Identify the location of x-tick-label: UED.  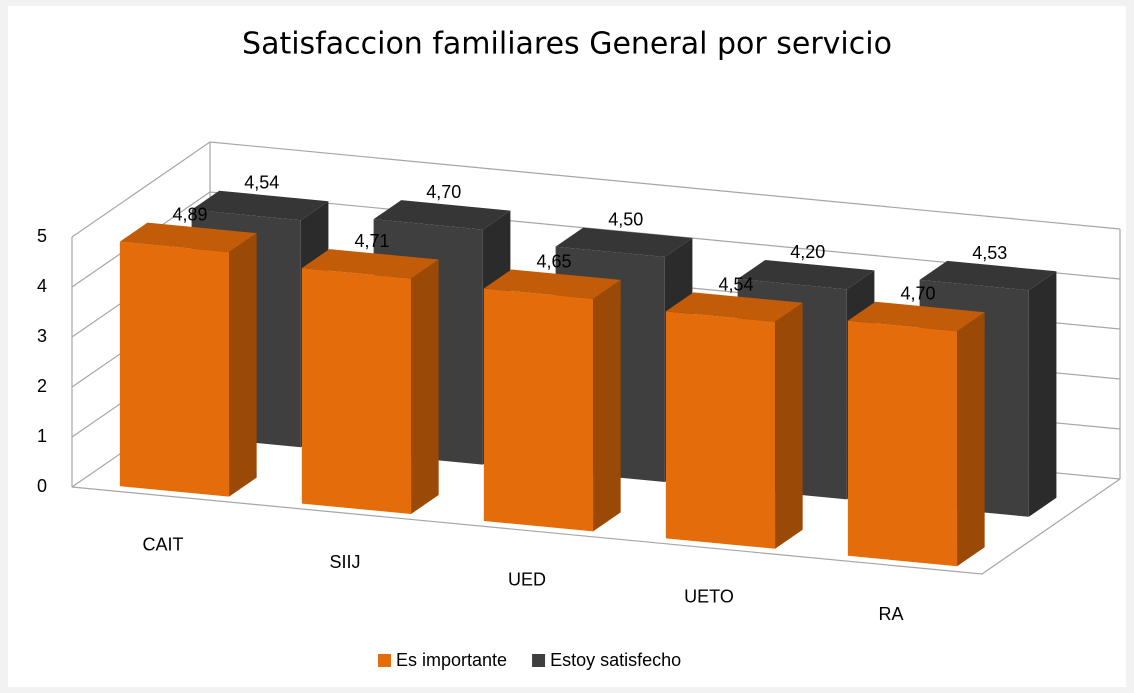
(527, 579).